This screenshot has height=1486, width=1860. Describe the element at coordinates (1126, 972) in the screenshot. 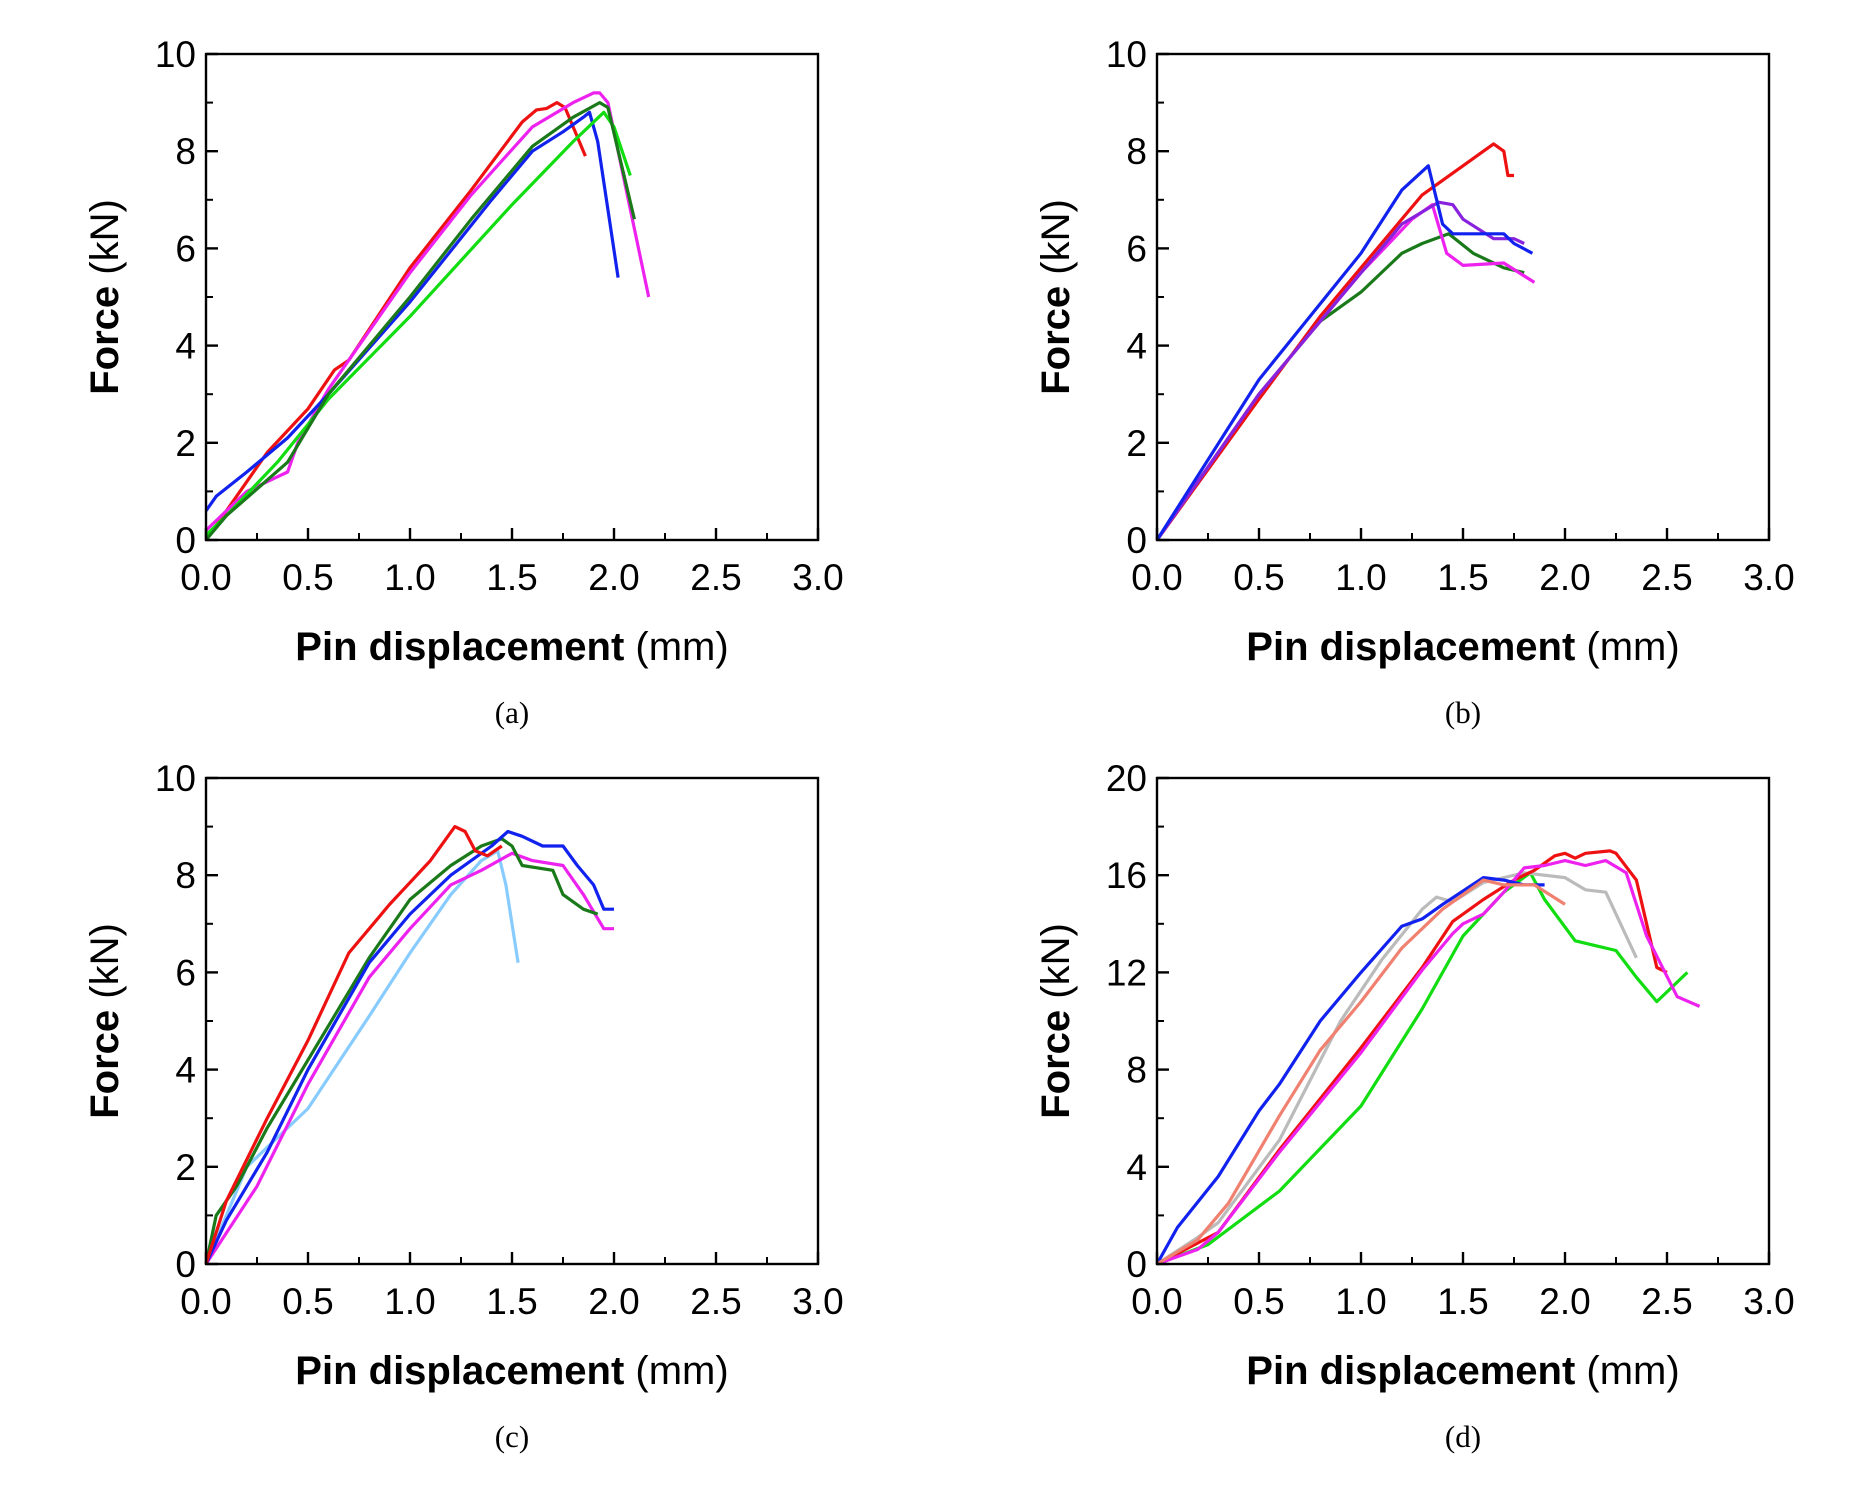

I see `y-tick-label: 12` at that location.